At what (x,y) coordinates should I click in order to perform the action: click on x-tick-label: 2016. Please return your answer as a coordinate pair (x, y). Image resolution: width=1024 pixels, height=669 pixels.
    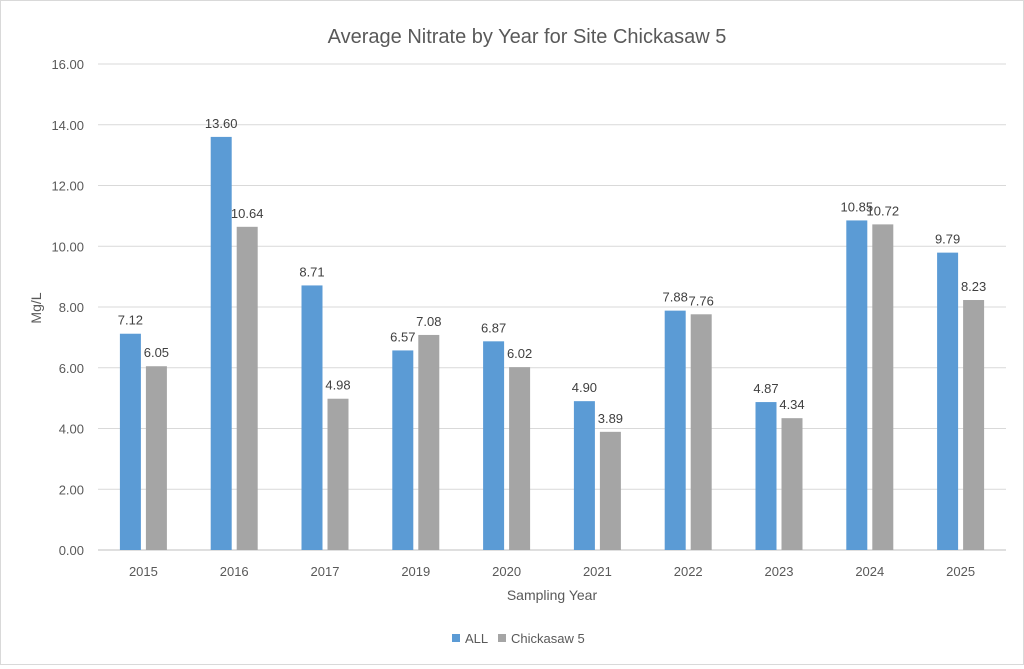
    Looking at the image, I should click on (234, 571).